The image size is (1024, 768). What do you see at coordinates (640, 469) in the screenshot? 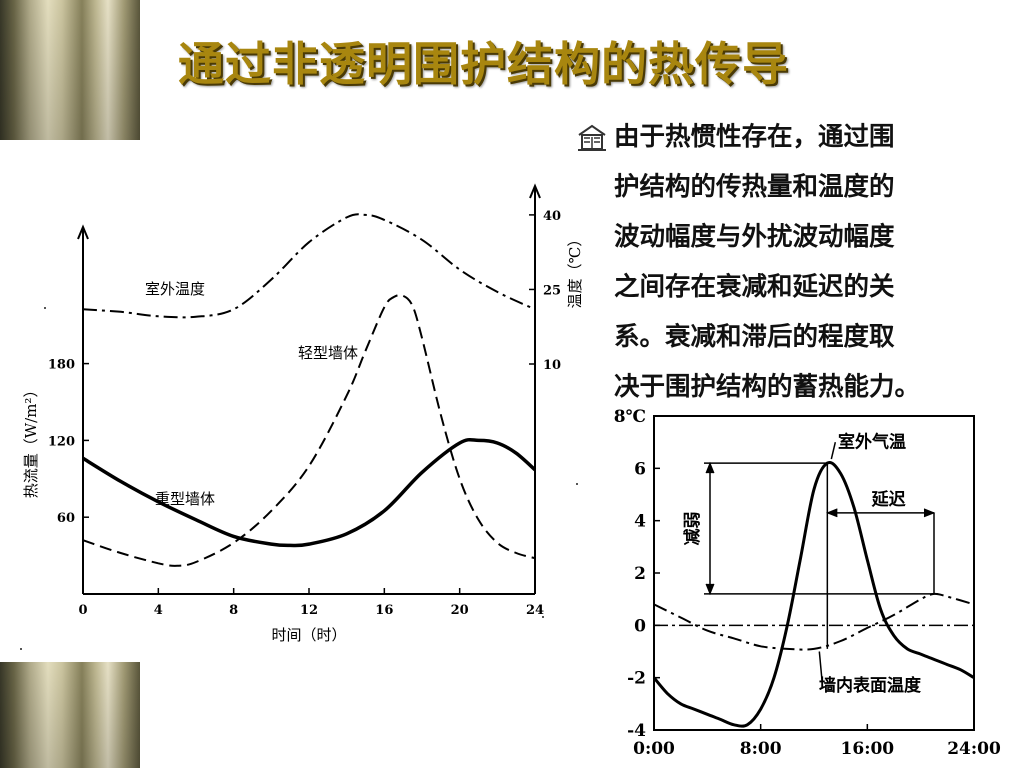
I see `y-tick-label: 6` at bounding box center [640, 469].